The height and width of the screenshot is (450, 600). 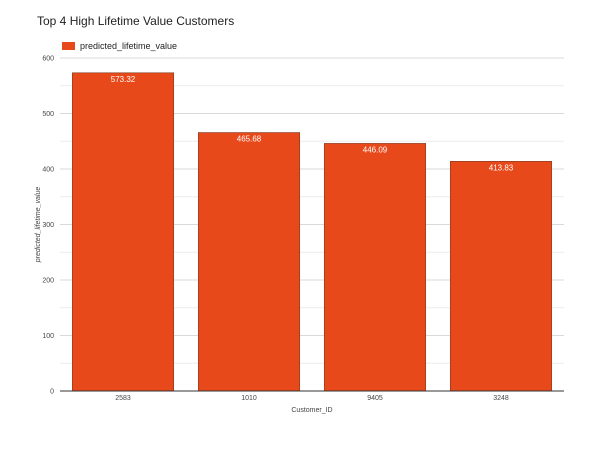 What do you see at coordinates (52, 392) in the screenshot?
I see `y-tick-label: 0` at bounding box center [52, 392].